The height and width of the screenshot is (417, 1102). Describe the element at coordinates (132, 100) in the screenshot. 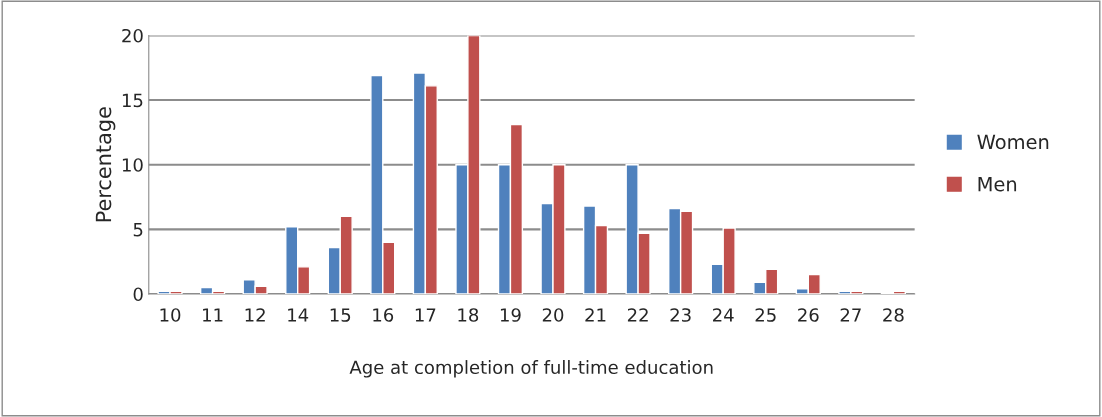

I see `y-tick-label: 15` at that location.